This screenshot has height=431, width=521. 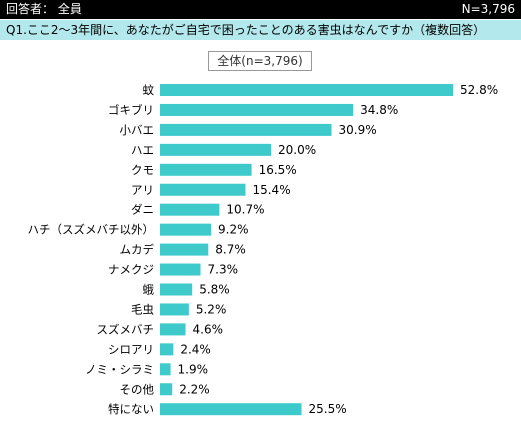 I want to click on category-label: その他, so click(x=137, y=389).